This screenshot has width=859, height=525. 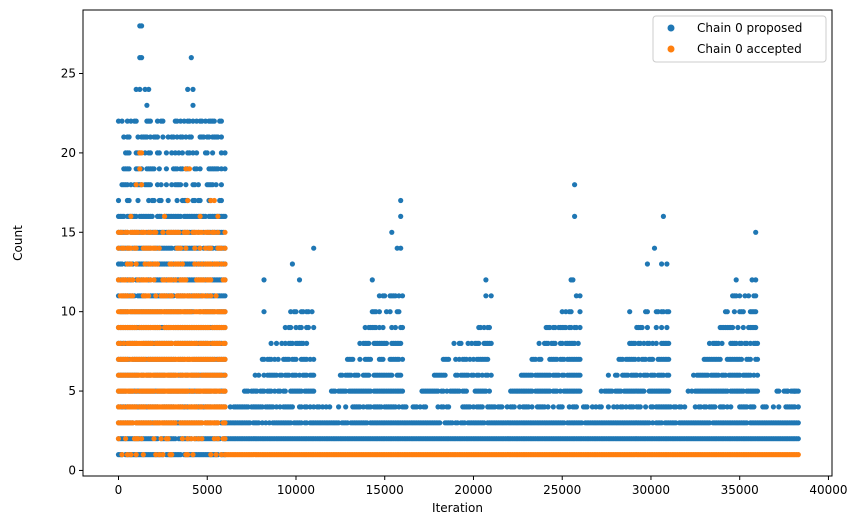 What do you see at coordinates (562, 490) in the screenshot?
I see `x-tick-label: 25000` at bounding box center [562, 490].